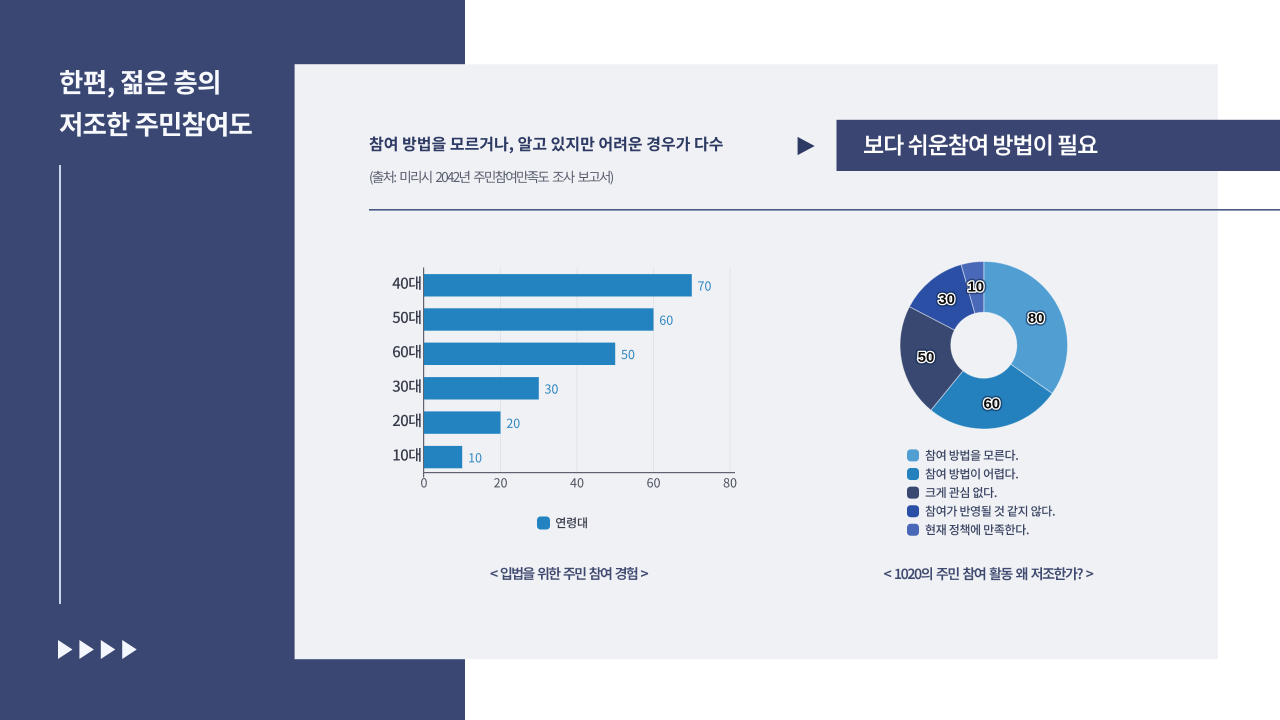 The width and height of the screenshot is (1280, 720). Describe the element at coordinates (991, 404) in the screenshot. I see `svg-text: 60` at that location.